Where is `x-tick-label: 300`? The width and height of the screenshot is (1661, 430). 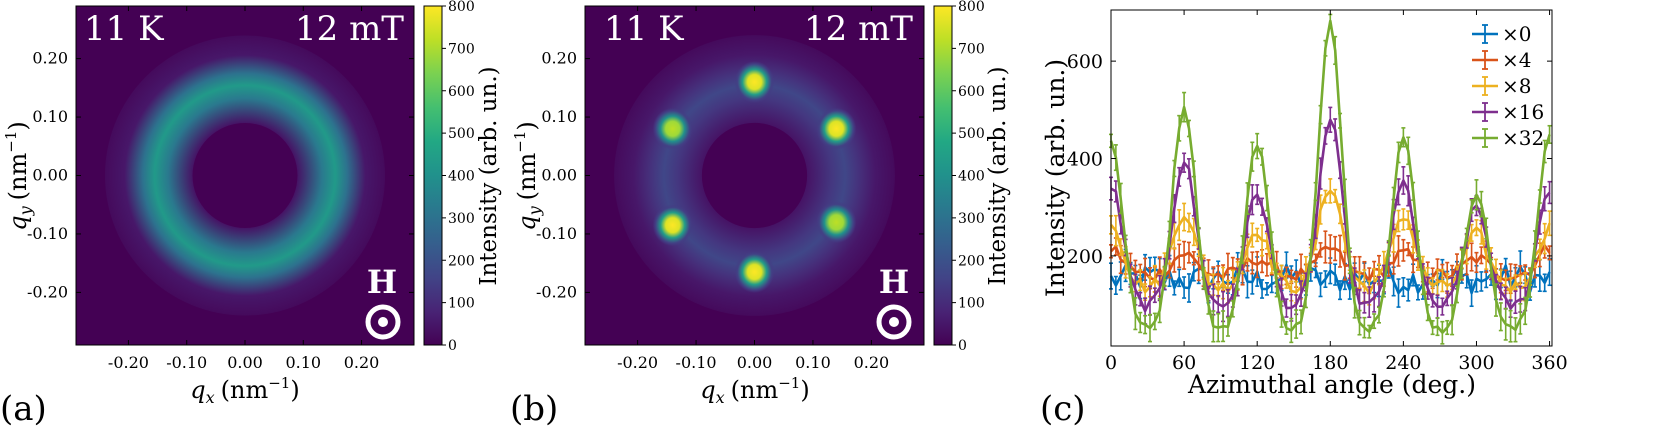 x-tick-label: 300 is located at coordinates (1476, 363).